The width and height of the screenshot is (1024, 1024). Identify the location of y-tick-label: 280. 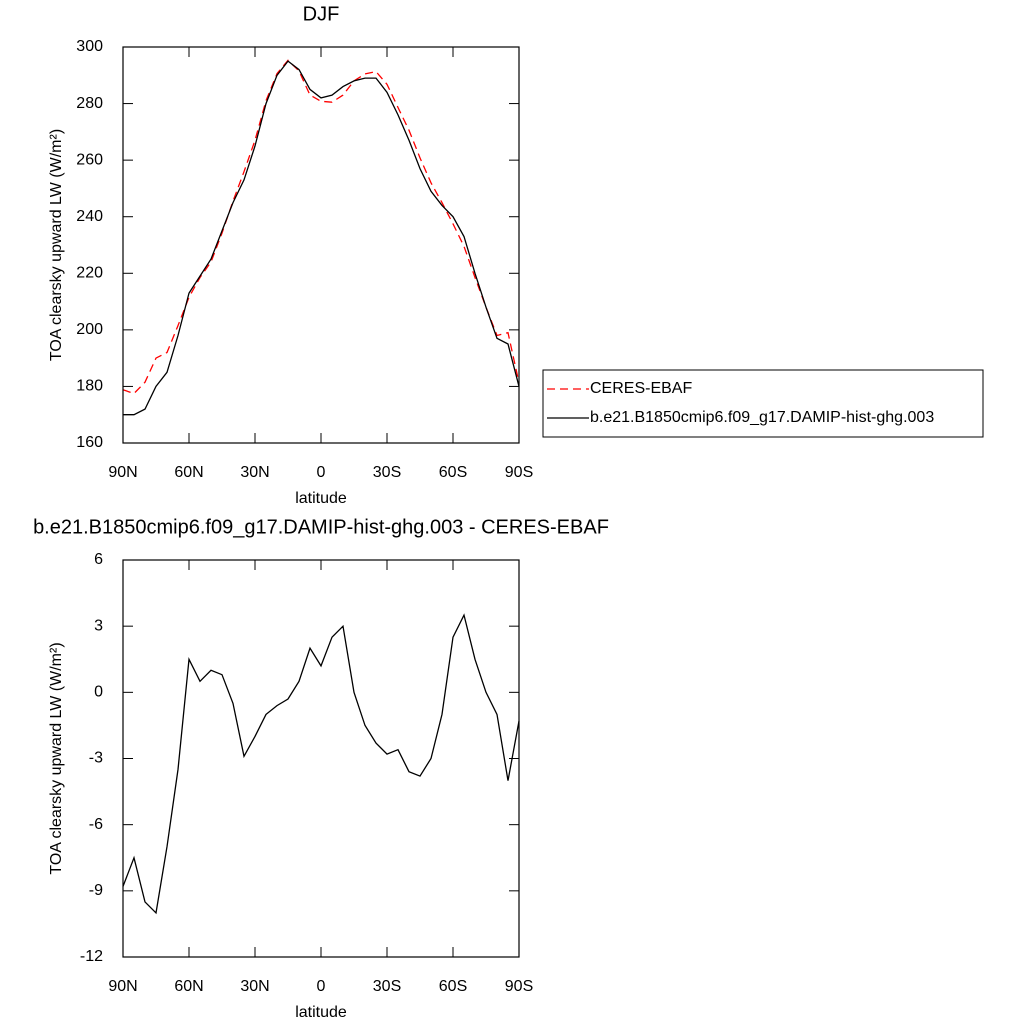
(89, 103).